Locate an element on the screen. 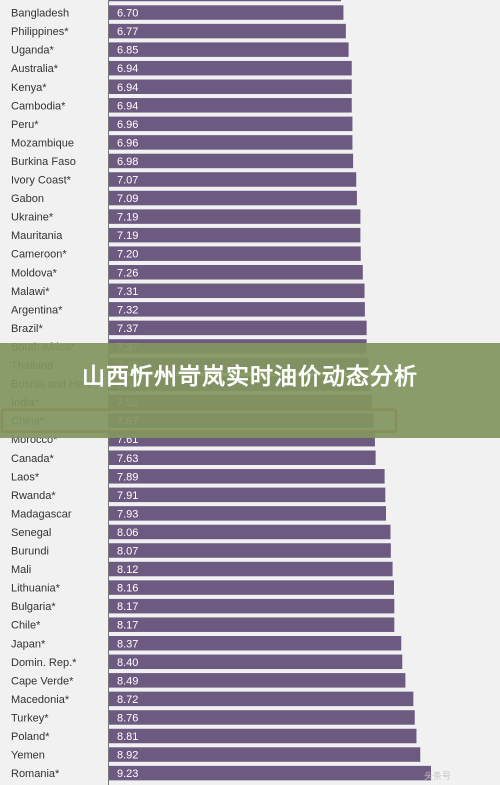 The width and height of the screenshot is (500, 785). category-label: Canada* is located at coordinates (33, 459).